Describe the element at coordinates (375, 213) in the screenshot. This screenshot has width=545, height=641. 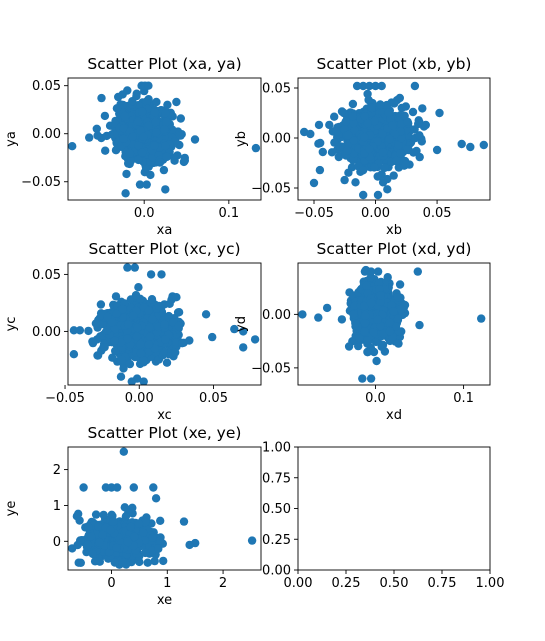
I see `x-tick-label: 0.00` at that location.